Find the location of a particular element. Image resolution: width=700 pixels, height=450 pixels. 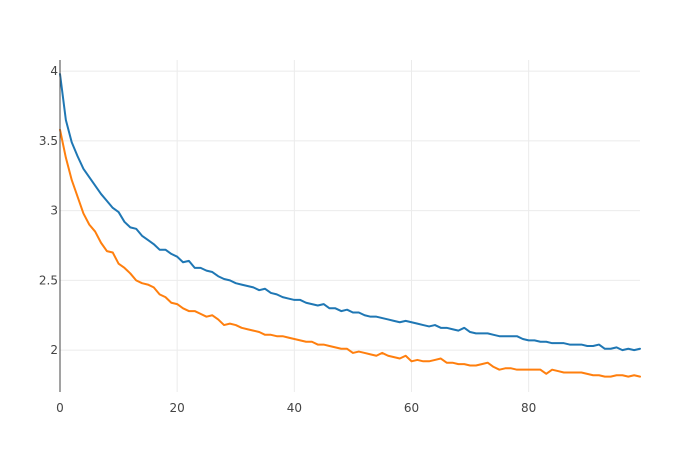

x-tick-label: 60 is located at coordinates (411, 408).